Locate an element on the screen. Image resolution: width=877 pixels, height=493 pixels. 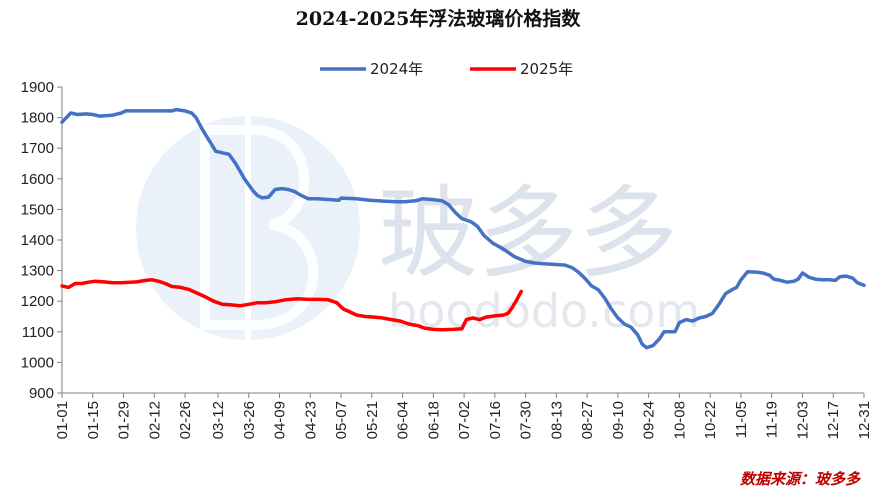
y-tick-label: 900 is located at coordinates (41, 393).